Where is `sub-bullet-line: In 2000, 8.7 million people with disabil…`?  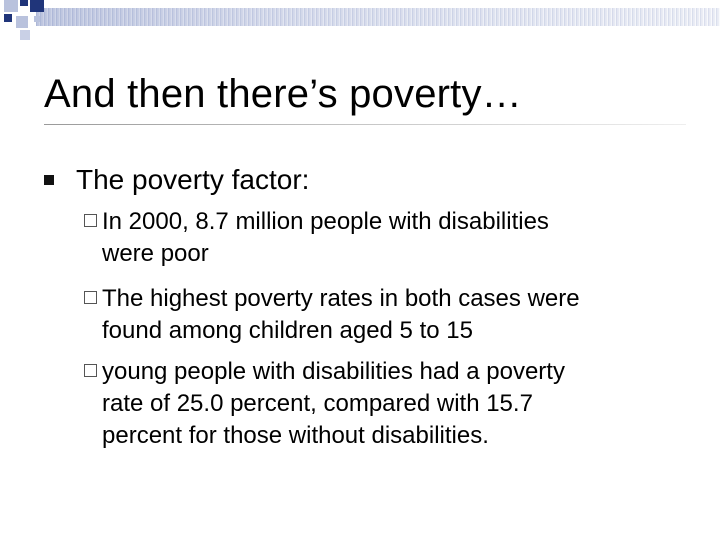 sub-bullet-line: In 2000, 8.7 million people with disabil… is located at coordinates (325, 221).